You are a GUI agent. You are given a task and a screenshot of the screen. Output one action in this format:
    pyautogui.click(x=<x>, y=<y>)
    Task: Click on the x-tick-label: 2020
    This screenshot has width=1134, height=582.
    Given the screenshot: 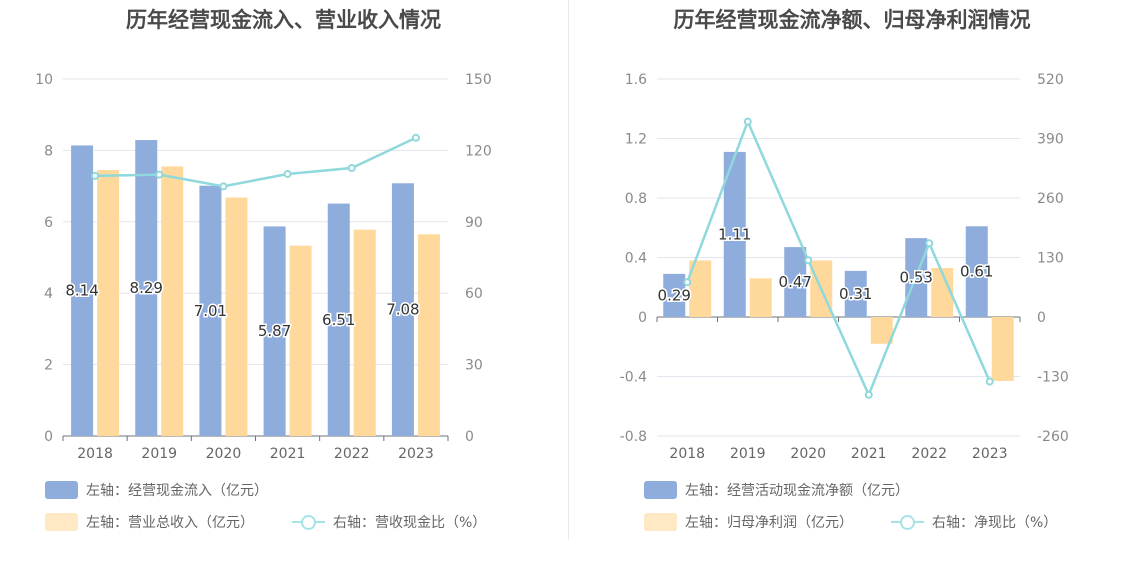 What is the action you would take?
    pyautogui.click(x=224, y=454)
    